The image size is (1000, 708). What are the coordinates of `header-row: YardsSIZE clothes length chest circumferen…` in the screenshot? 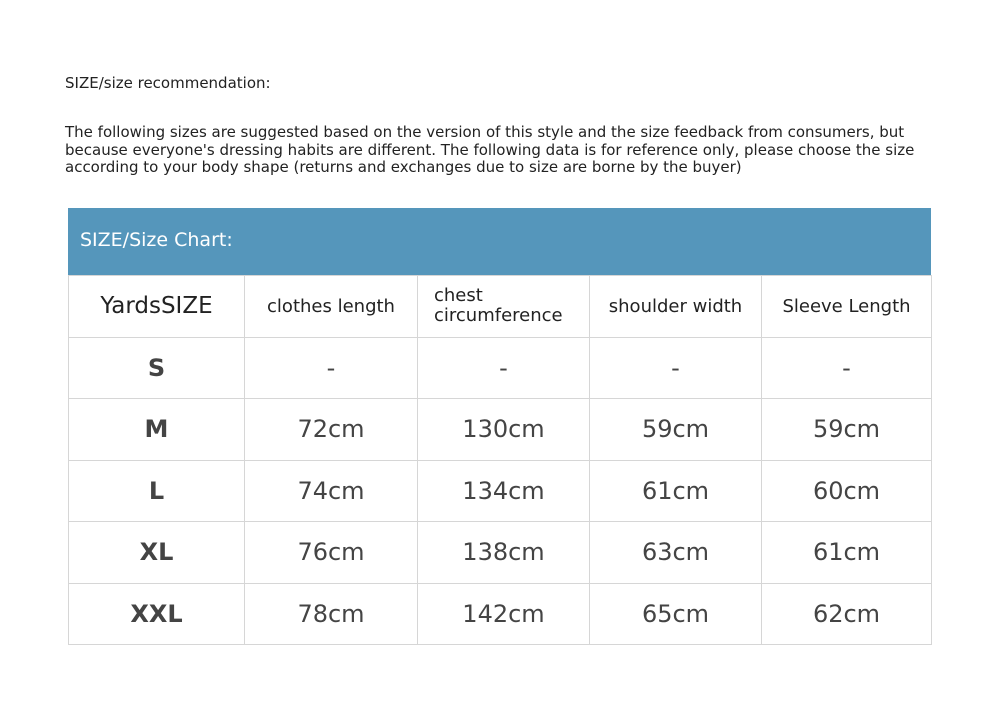 It's located at (500, 306).